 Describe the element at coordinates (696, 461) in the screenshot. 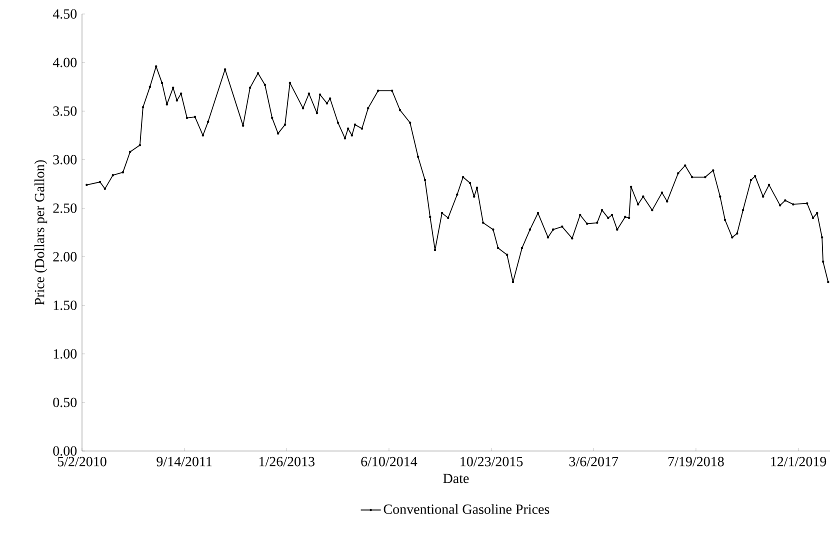

I see `x-tick-label: 7/19/2018` at that location.